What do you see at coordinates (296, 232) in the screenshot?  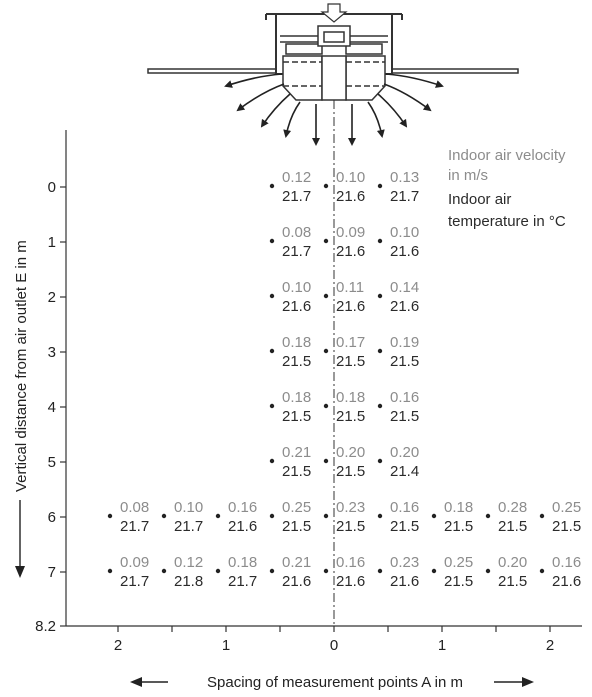 I see `velocity-value: 0.08` at bounding box center [296, 232].